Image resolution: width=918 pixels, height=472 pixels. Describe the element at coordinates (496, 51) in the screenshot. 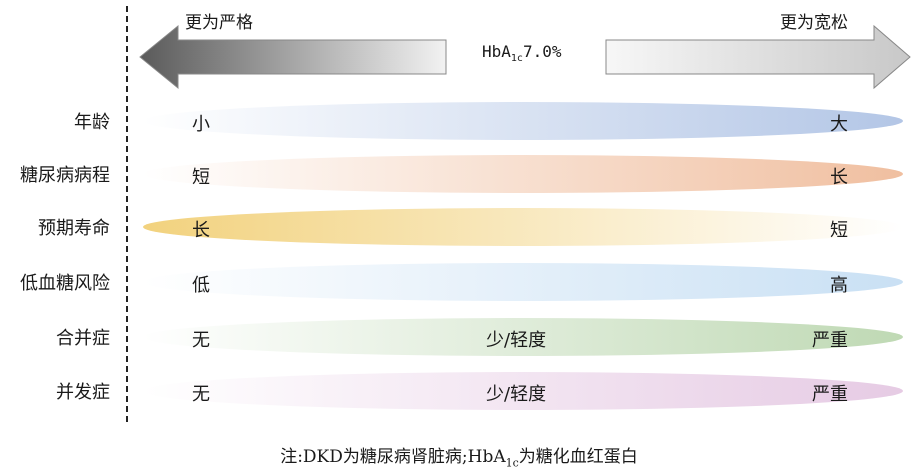

I see `hba1c-label: HbA` at that location.